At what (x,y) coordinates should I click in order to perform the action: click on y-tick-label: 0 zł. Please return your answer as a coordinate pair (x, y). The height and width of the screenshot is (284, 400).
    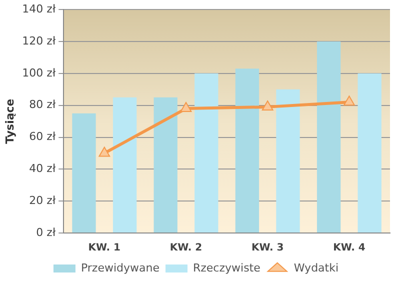
    Looking at the image, I should click on (46, 232).